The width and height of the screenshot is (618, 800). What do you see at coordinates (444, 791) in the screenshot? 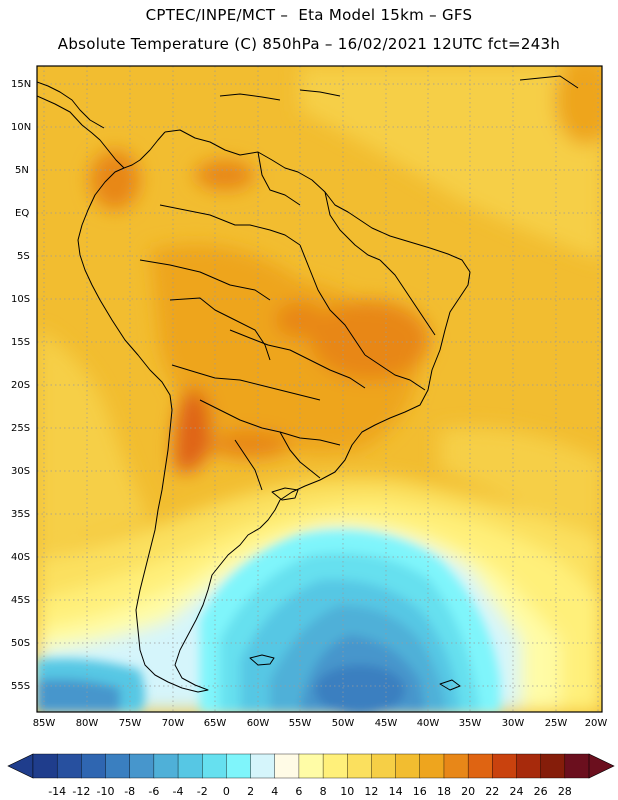
I see `colorbar-label: 18` at bounding box center [444, 791].